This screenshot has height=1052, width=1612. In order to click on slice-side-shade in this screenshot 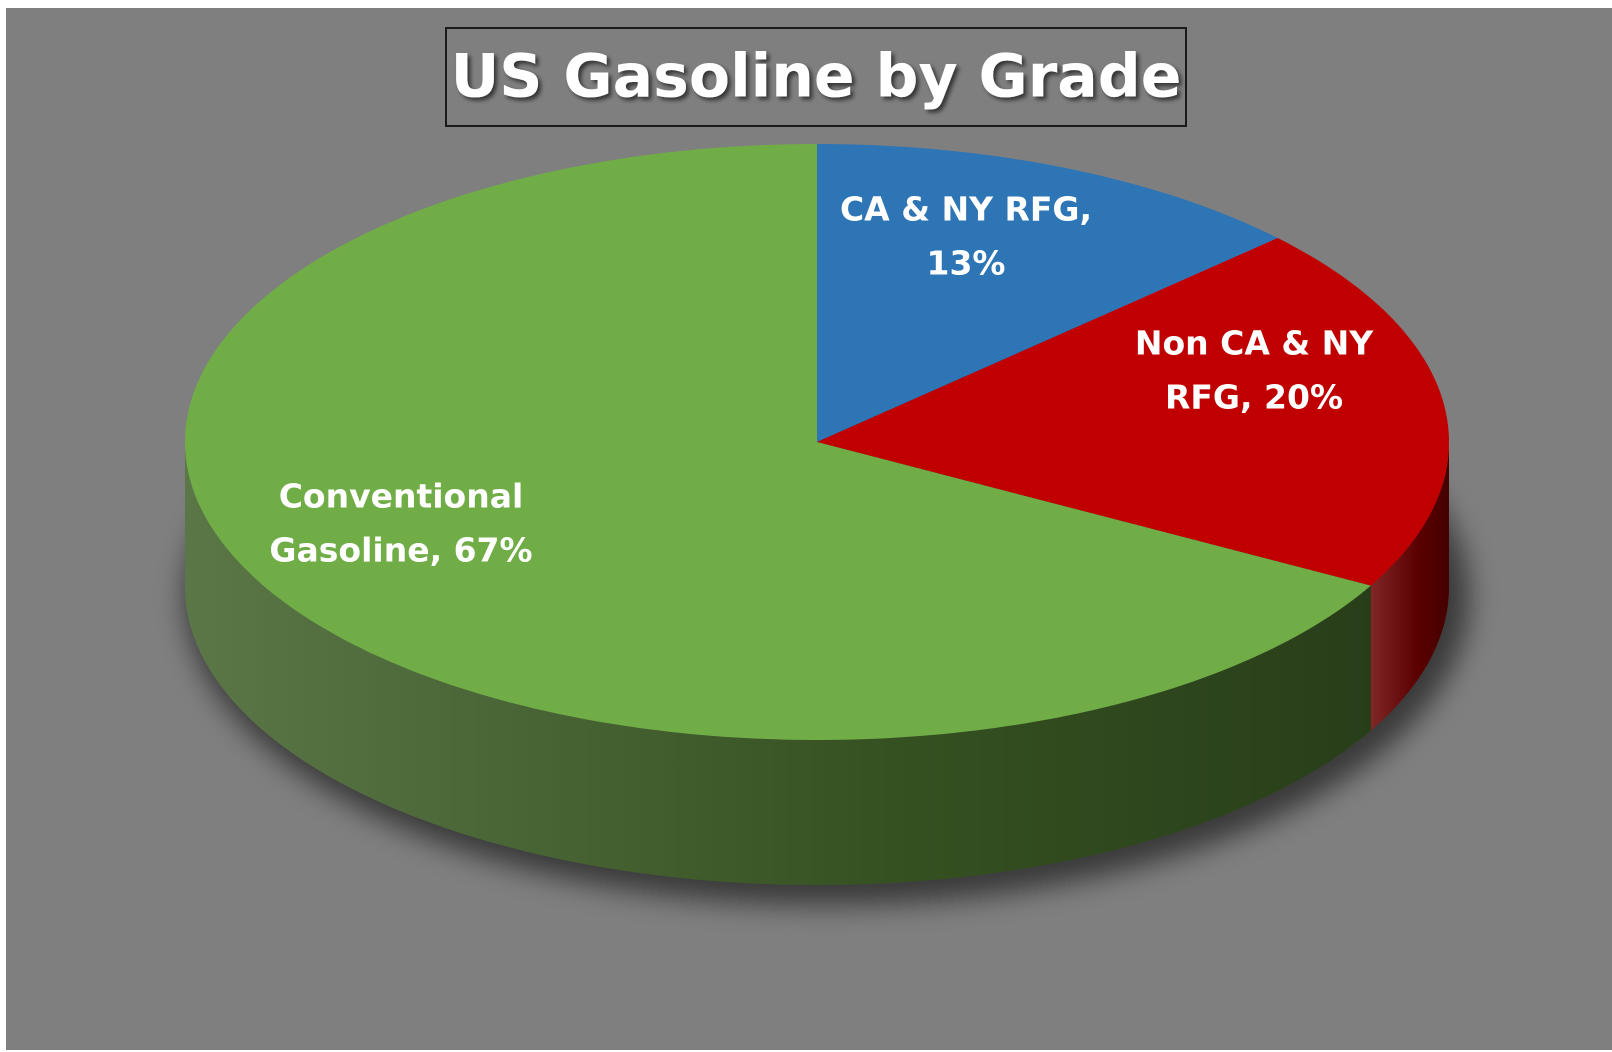, I will do `click(1409, 586)`.